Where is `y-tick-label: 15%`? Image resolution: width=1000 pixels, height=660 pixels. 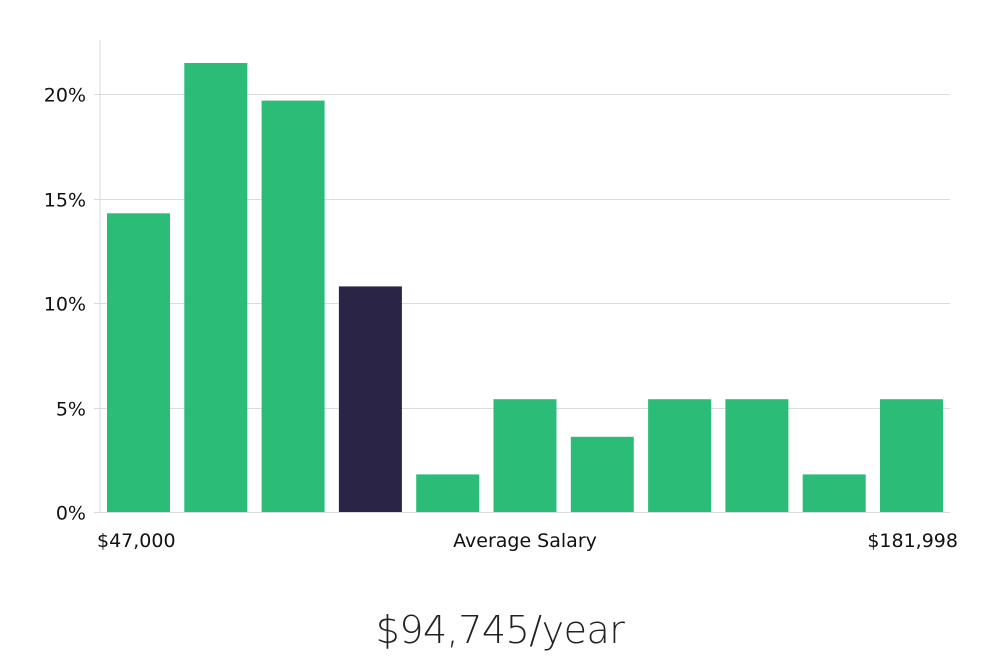
y-tick-label: 15% is located at coordinates (65, 201).